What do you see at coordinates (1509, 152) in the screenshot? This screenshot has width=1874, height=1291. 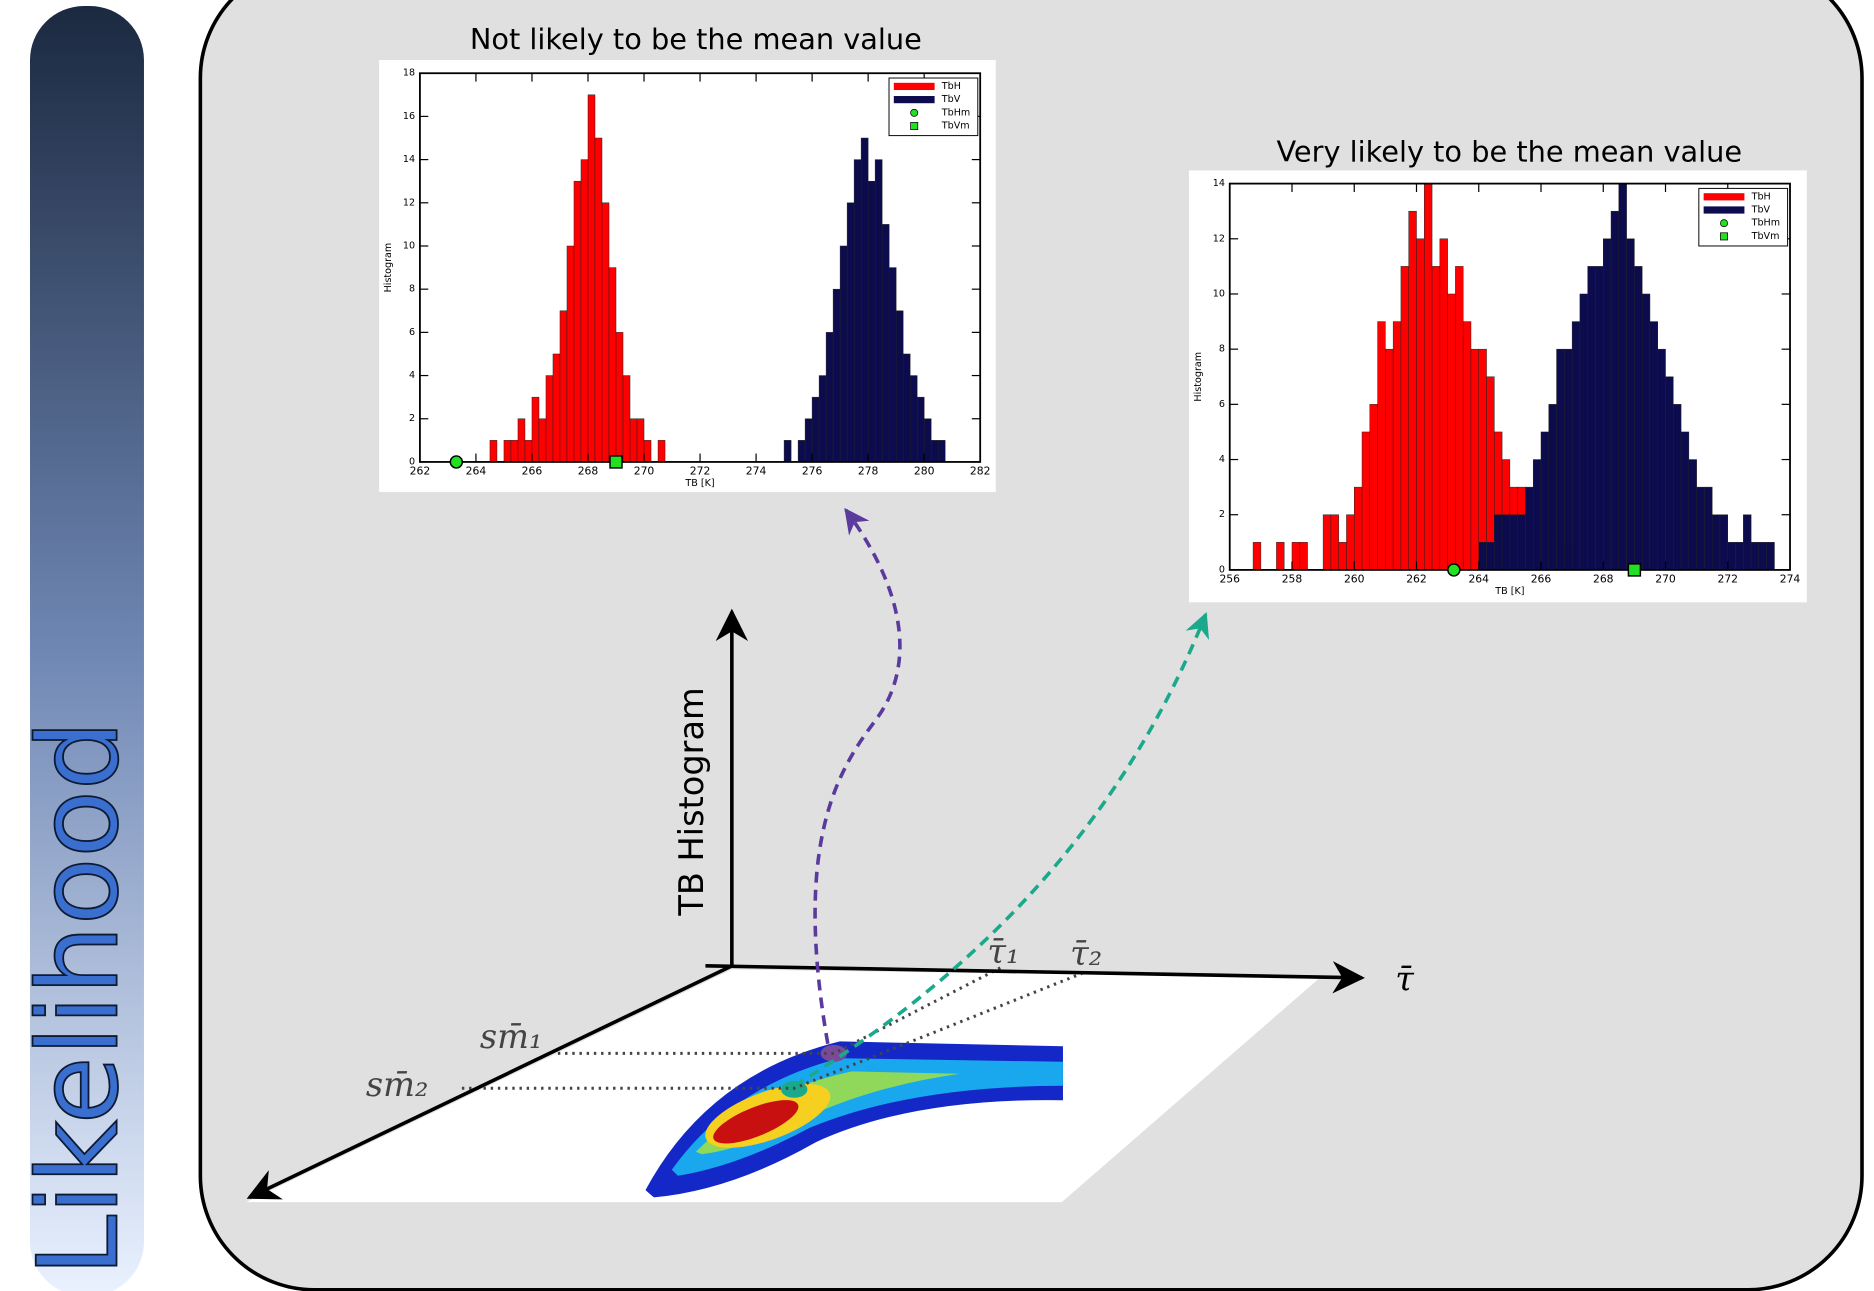 I see `chart-title: Very likely to be the mean value` at bounding box center [1509, 152].